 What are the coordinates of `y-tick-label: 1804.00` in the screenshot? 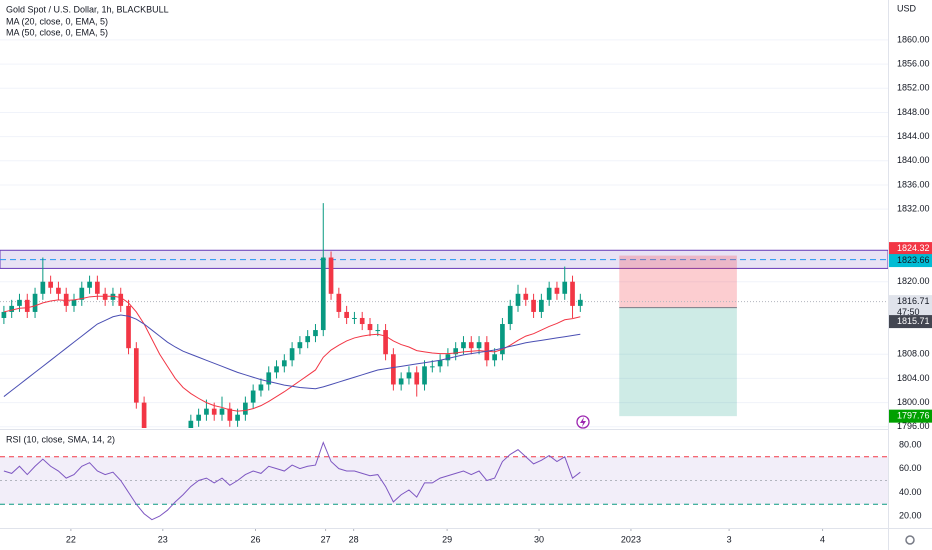 It's located at (913, 378).